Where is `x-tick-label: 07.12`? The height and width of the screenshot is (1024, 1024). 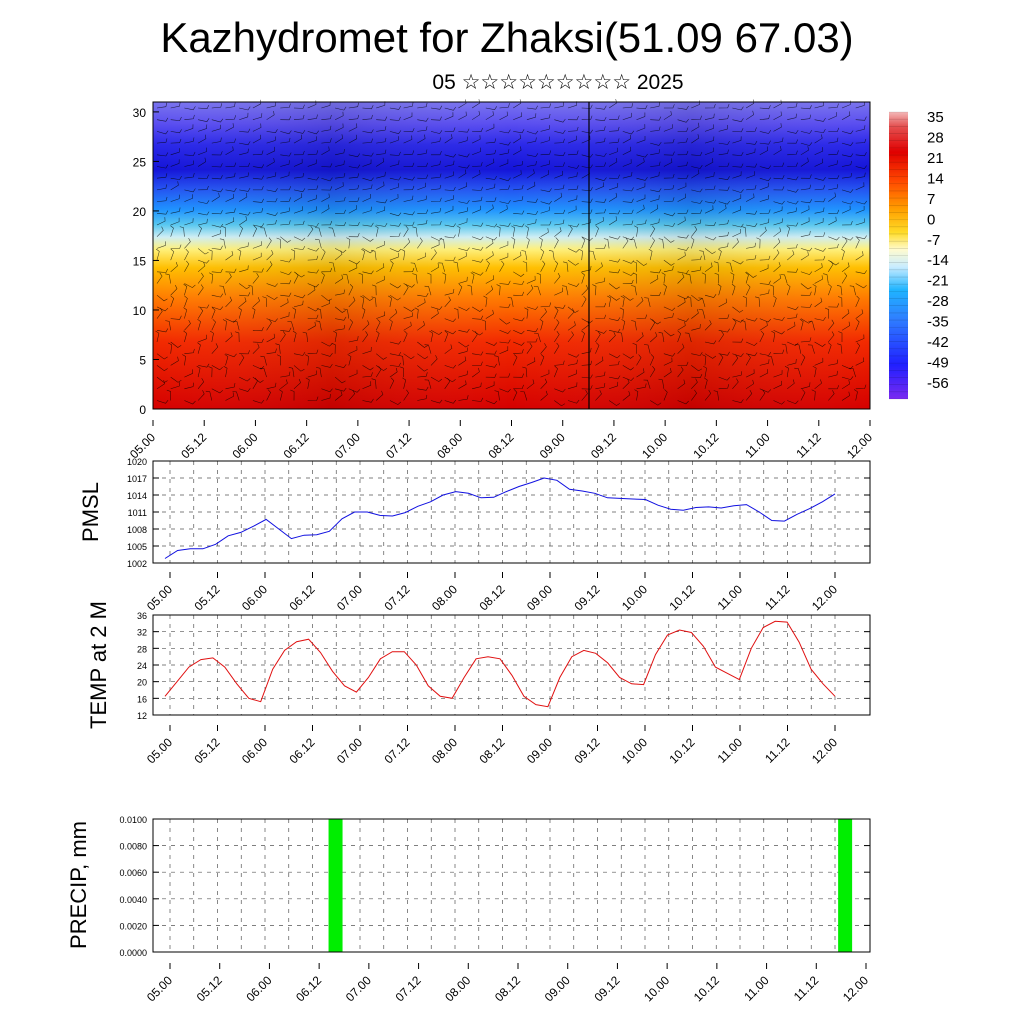
x-tick-label: 07.12 is located at coordinates (396, 750).